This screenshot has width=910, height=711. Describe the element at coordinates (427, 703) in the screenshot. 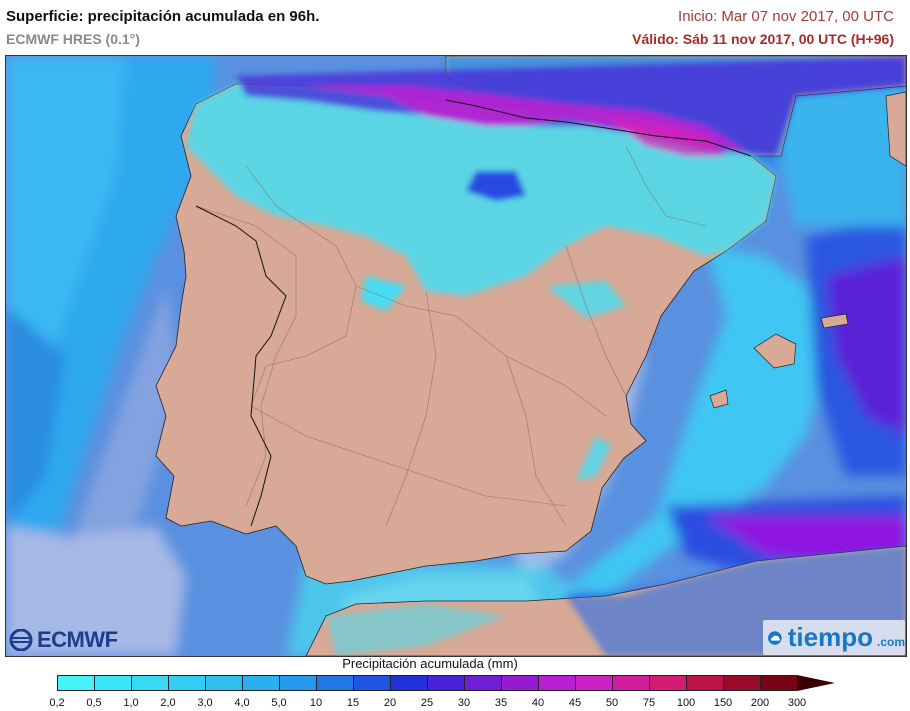

I see `legend-tick-label: 25` at that location.